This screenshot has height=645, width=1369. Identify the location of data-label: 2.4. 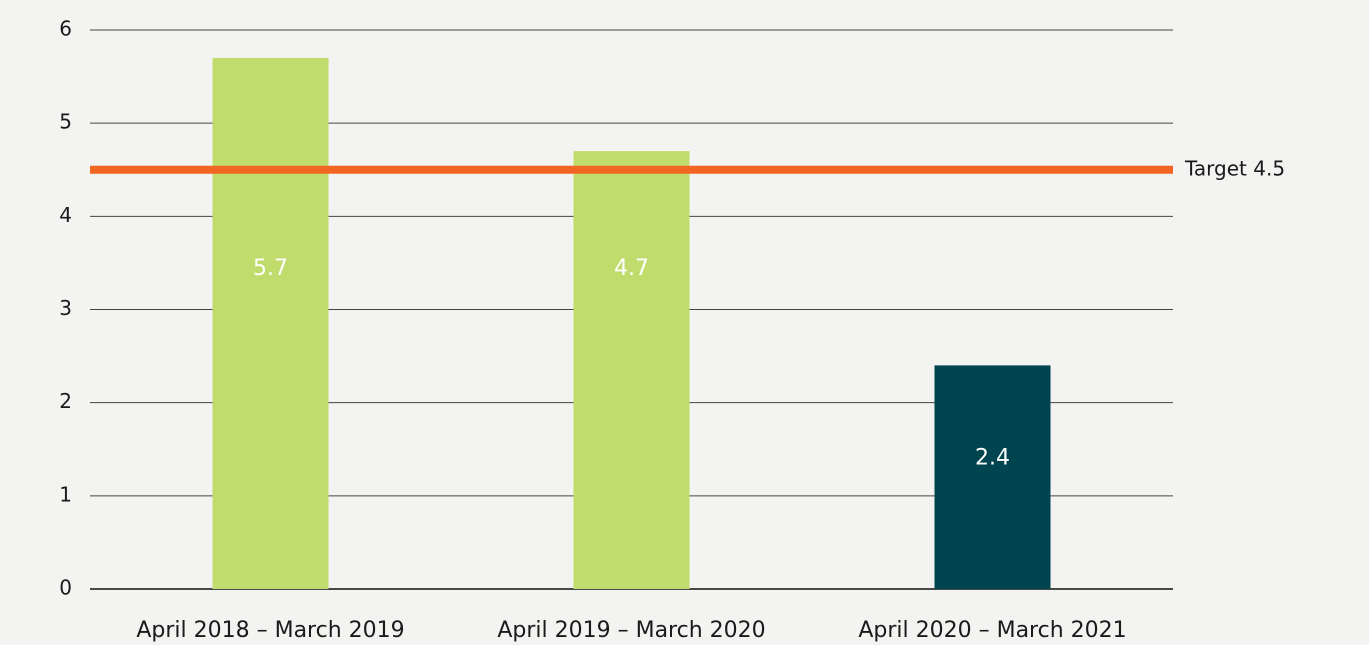
(992, 457).